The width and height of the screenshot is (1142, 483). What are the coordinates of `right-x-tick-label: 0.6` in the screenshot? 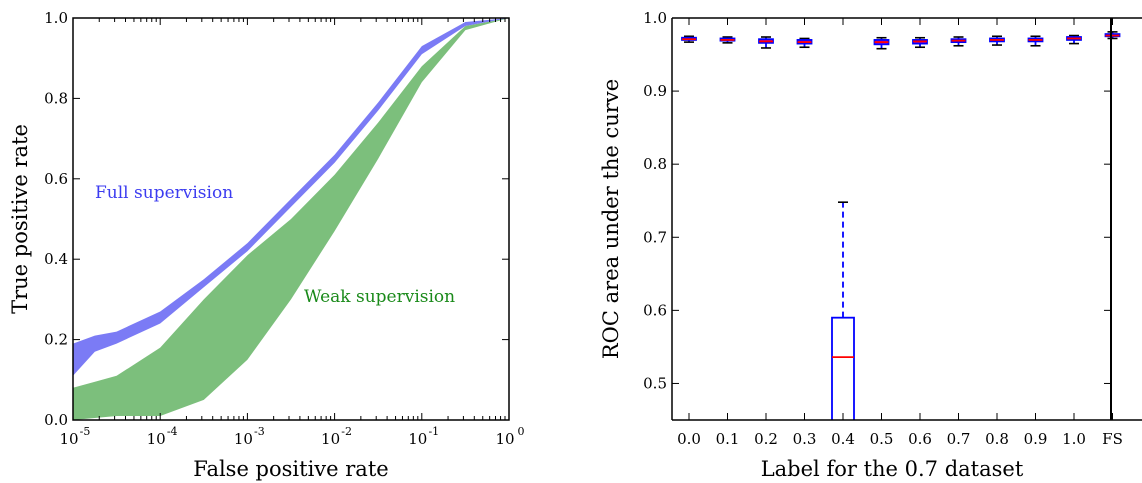 It's located at (920, 439).